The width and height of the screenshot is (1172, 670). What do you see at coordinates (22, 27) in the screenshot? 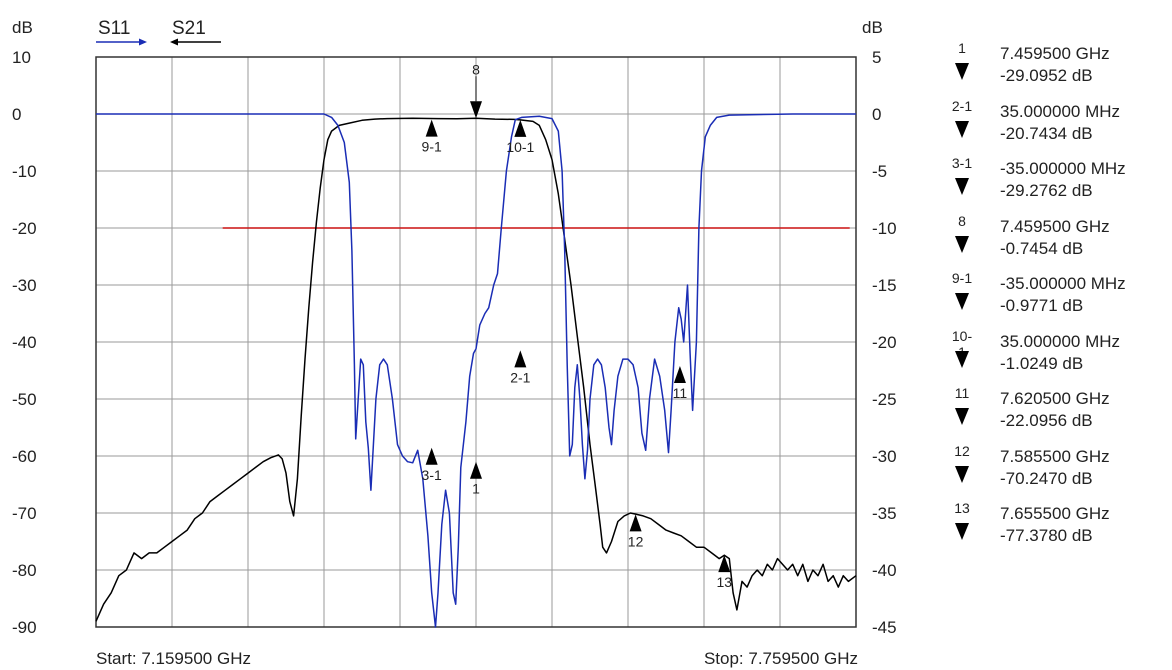
I see `y-left-axis-title: dB` at bounding box center [22, 27].